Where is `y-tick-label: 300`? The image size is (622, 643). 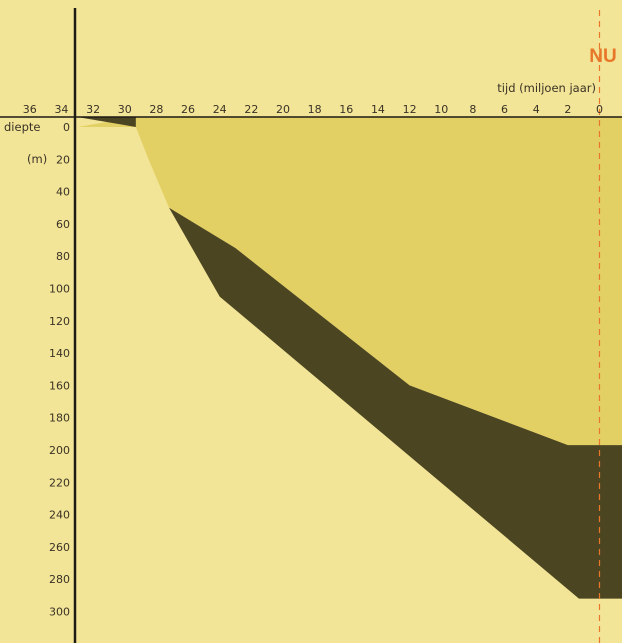
y-tick-label: 300 is located at coordinates (59, 612).